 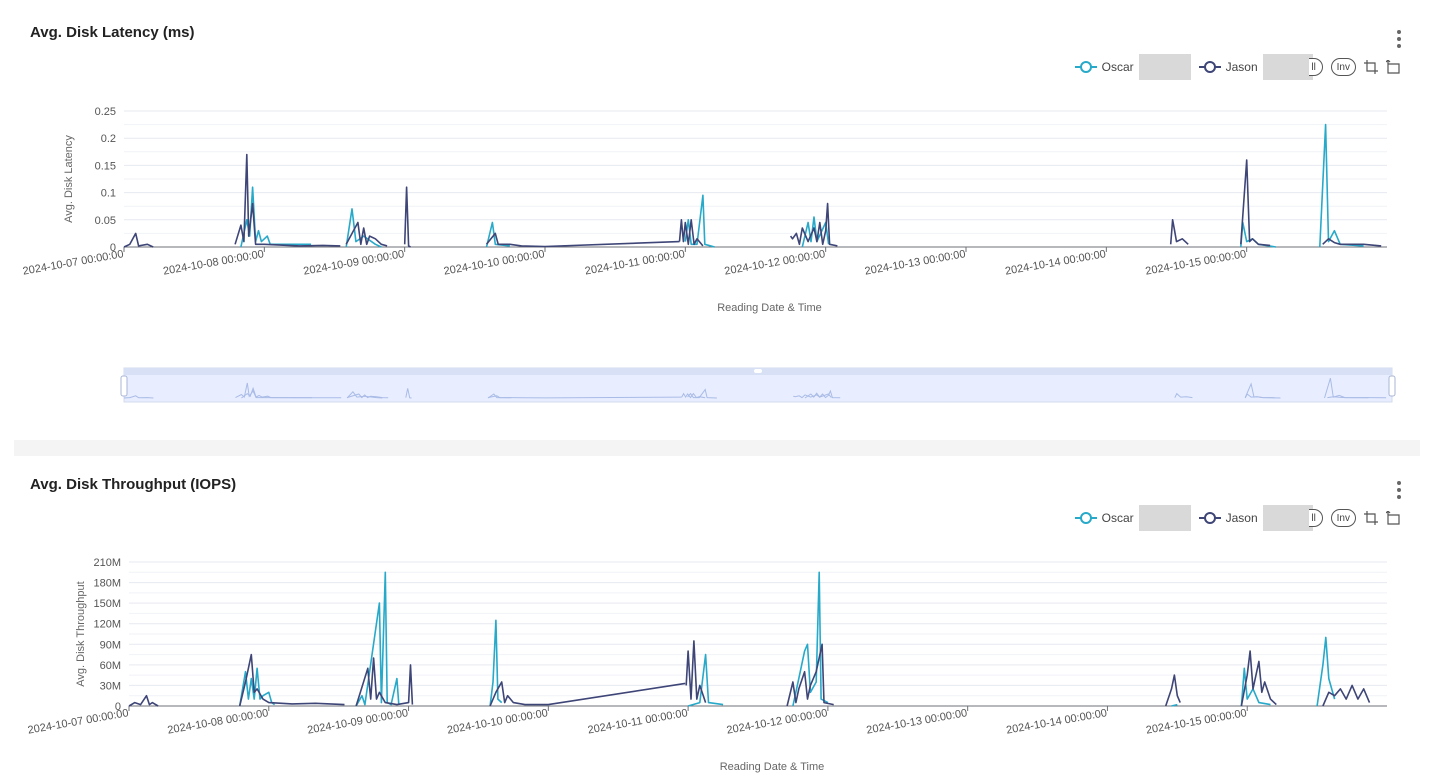 I want to click on throughput-panel-title: Avg. Disk Throughput (IOPS), so click(x=133, y=484).